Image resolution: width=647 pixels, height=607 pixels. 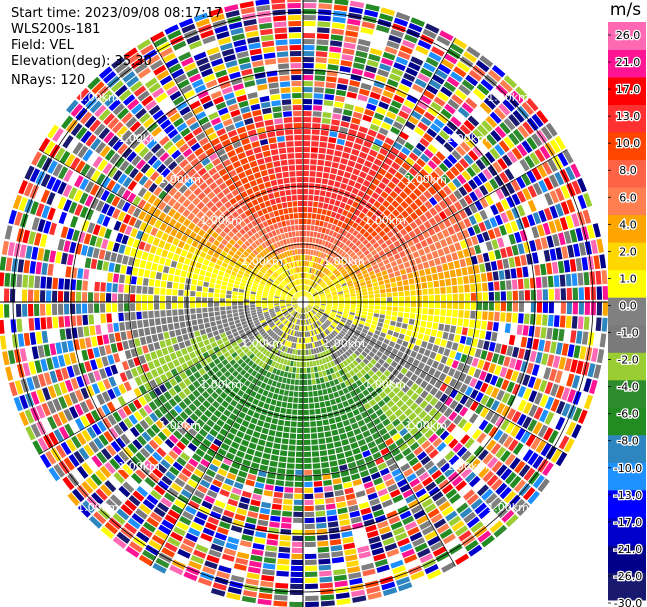 What do you see at coordinates (628, 278) in the screenshot?
I see `colorbar-tick-label: 1.0` at bounding box center [628, 278].